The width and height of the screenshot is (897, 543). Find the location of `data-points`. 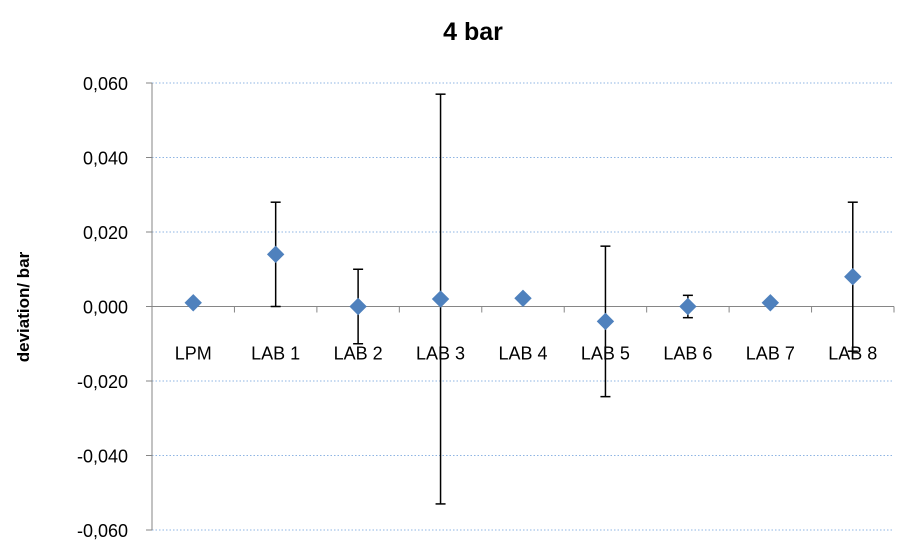

data-points is located at coordinates (523, 288).